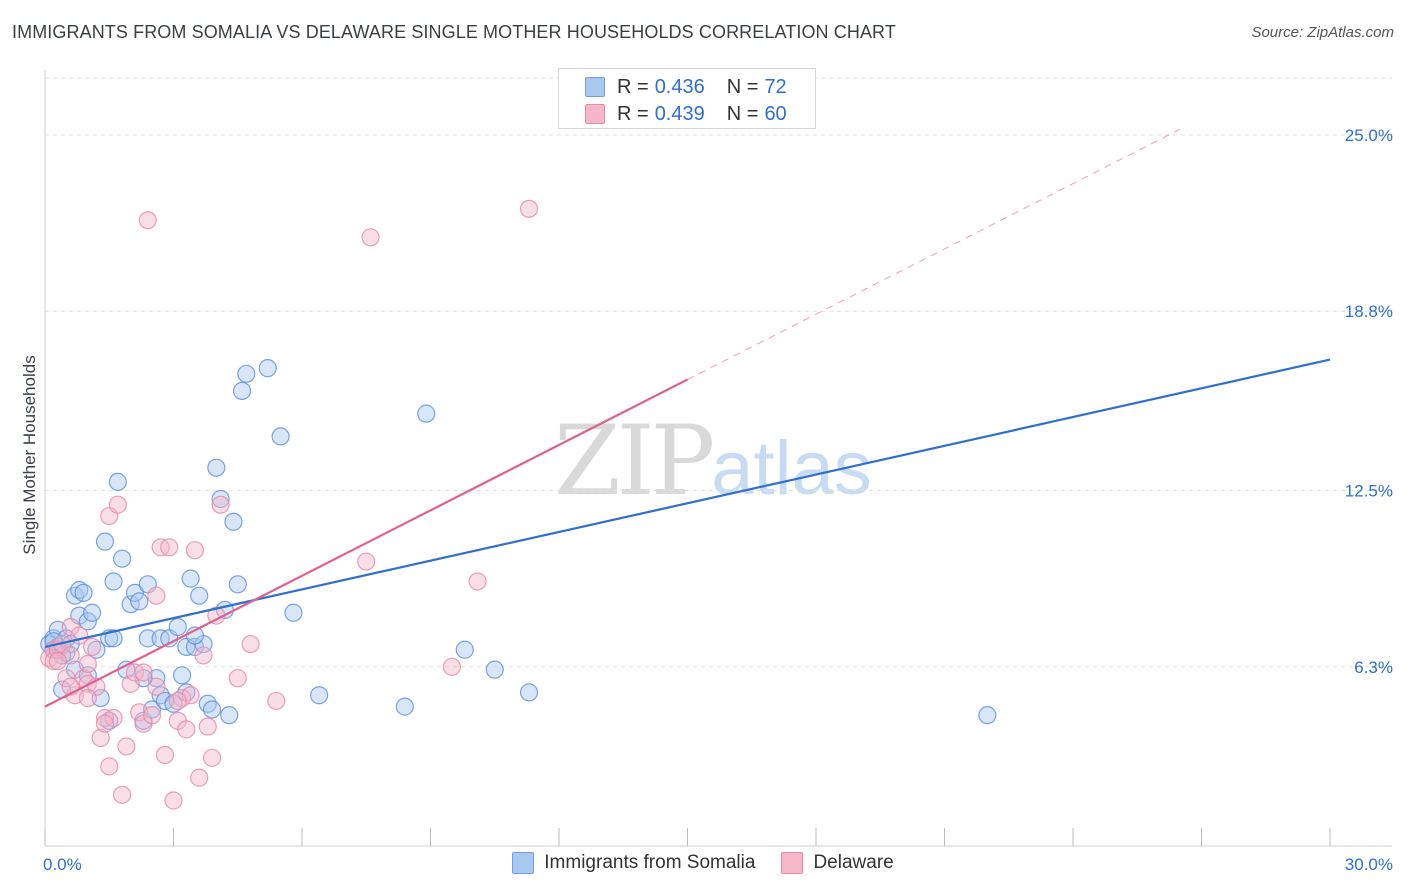 The height and width of the screenshot is (892, 1406). I want to click on y-tick-label: 25.0%, so click(1369, 135).